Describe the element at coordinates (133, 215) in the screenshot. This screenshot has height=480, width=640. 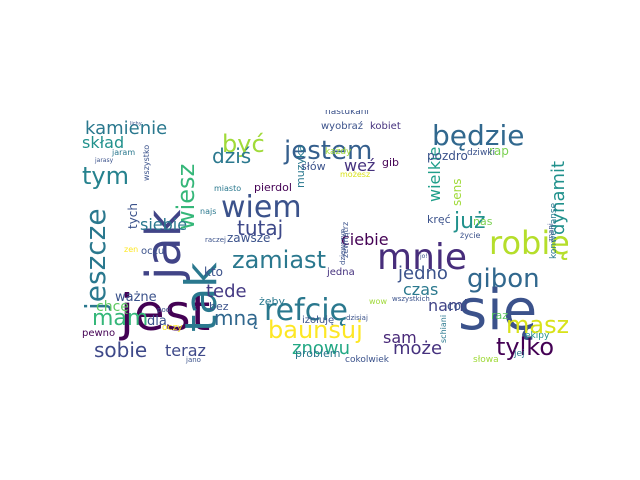
I see `word-57: tych` at that location.